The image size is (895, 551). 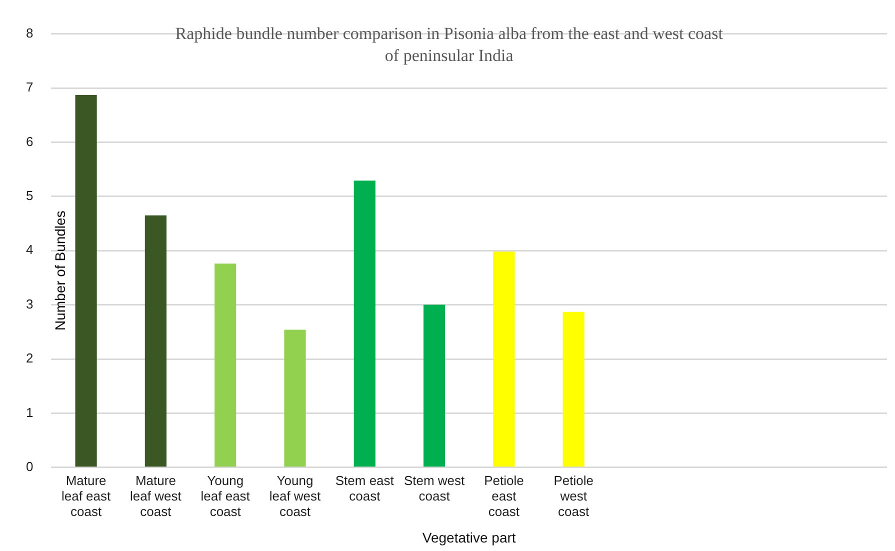 What do you see at coordinates (574, 495) in the screenshot?
I see `x-tick-label: Petiole west coast` at bounding box center [574, 495].